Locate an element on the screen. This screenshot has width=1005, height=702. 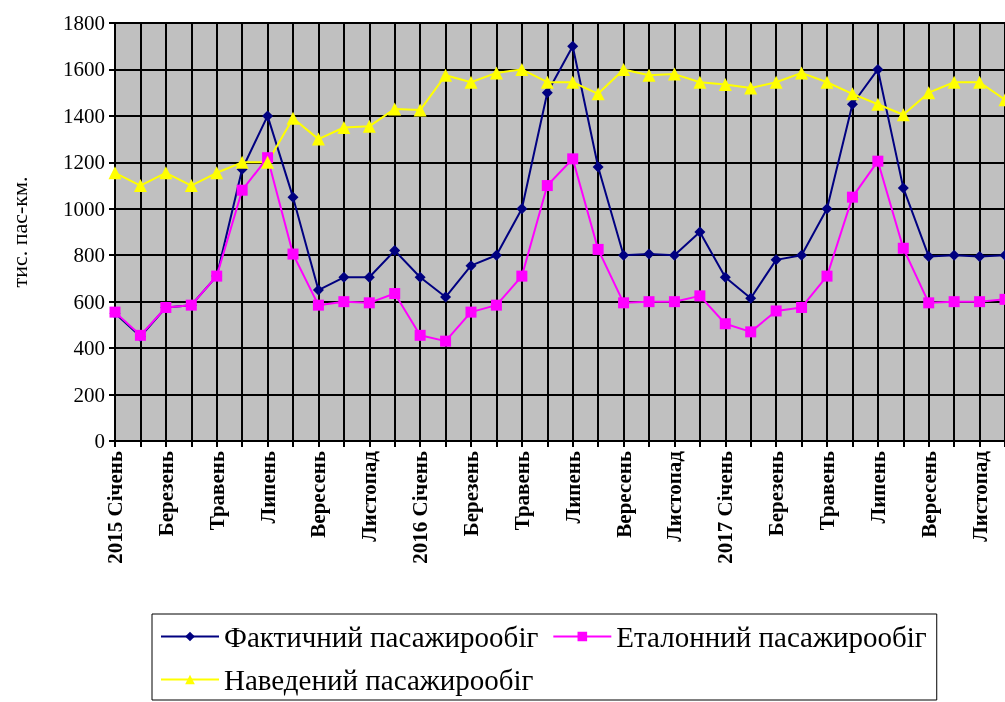
y-tick-label: 200 is located at coordinates (89, 394).